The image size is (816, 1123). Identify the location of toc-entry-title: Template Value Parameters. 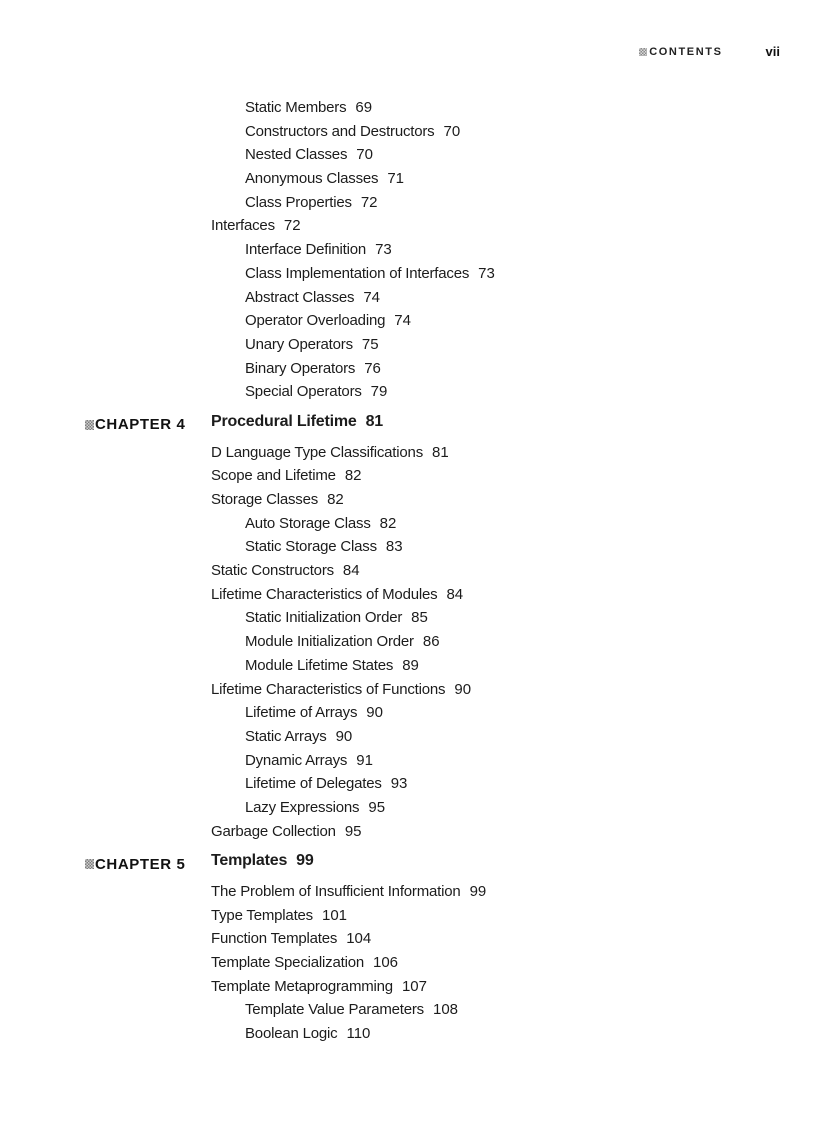
(334, 1010).